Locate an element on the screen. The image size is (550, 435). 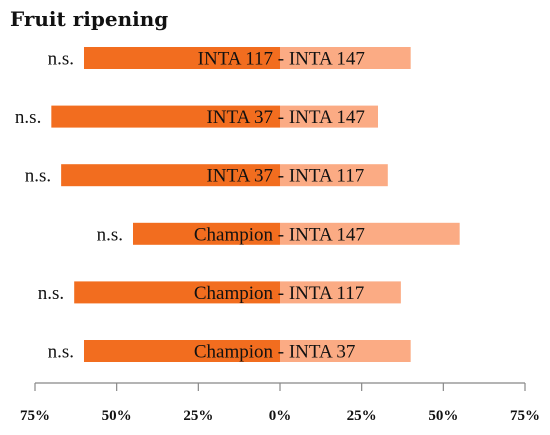
pair-label: Champion - INTA 117 is located at coordinates (279, 293).